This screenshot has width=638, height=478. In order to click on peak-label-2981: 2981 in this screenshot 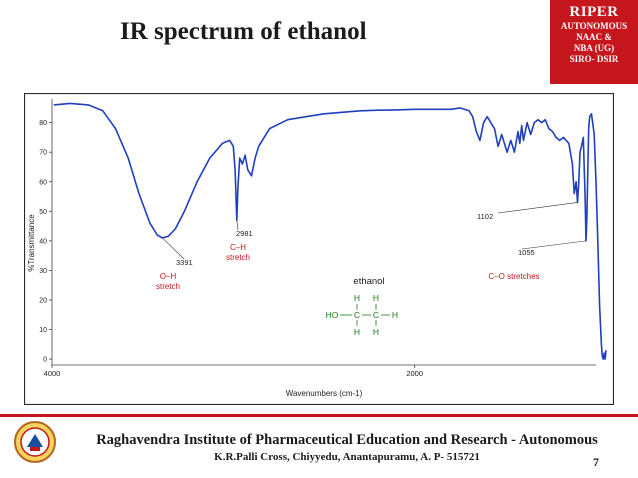, I will do `click(244, 233)`.